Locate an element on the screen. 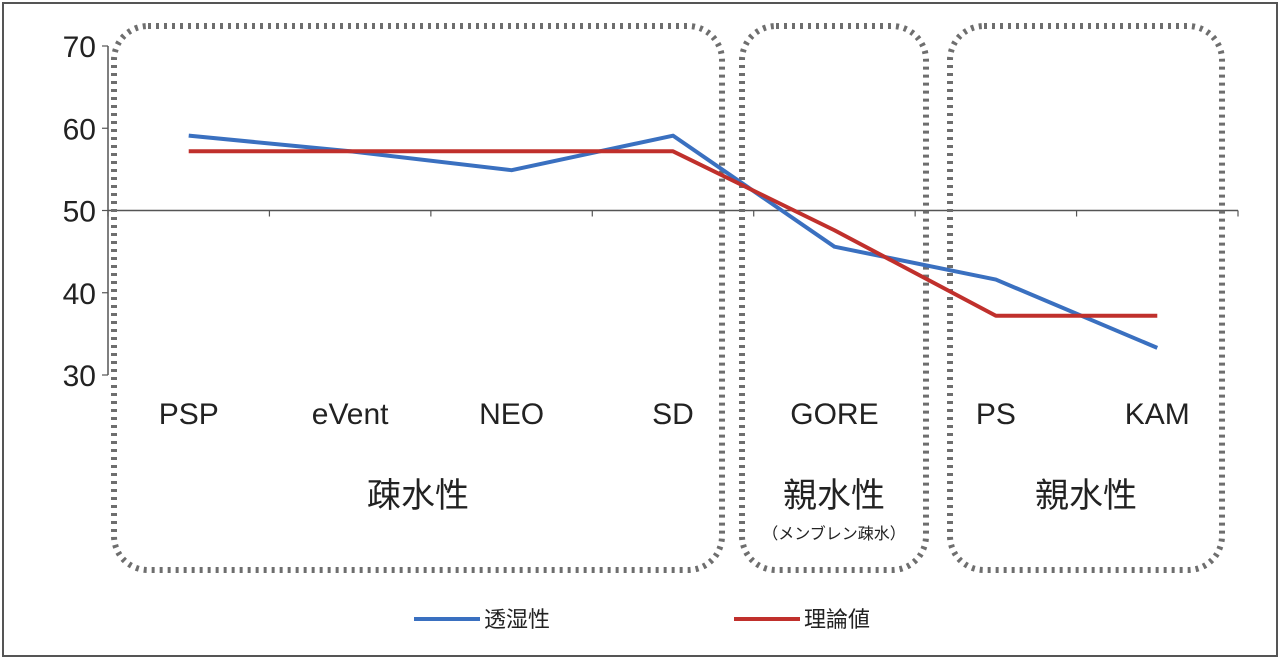  category-label: PSP is located at coordinates (189, 414).